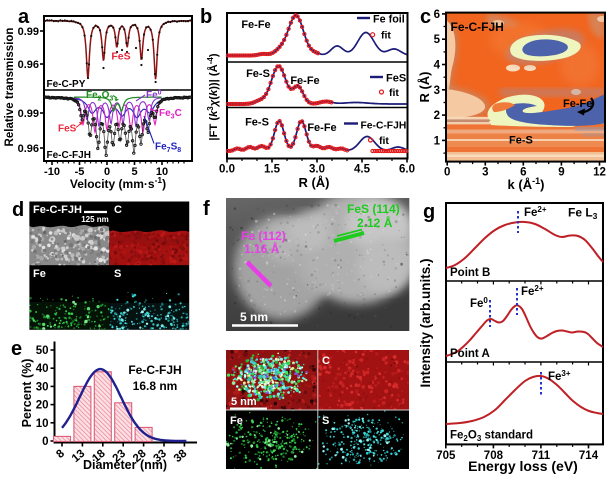 The image size is (614, 479). I want to click on svg-text: 9, so click(561, 173).